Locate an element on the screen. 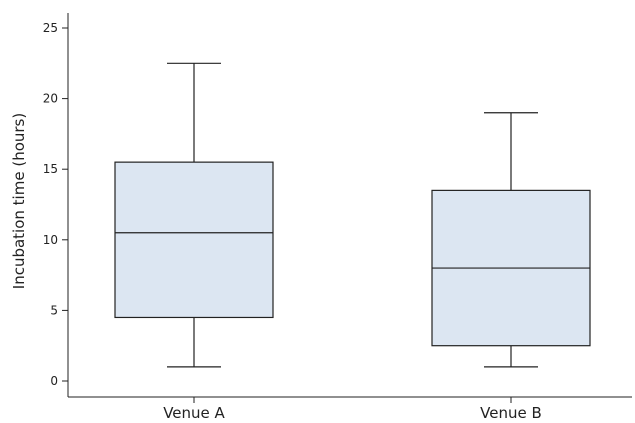 The image size is (635, 423). y-tick-label: 15 is located at coordinates (50, 169).